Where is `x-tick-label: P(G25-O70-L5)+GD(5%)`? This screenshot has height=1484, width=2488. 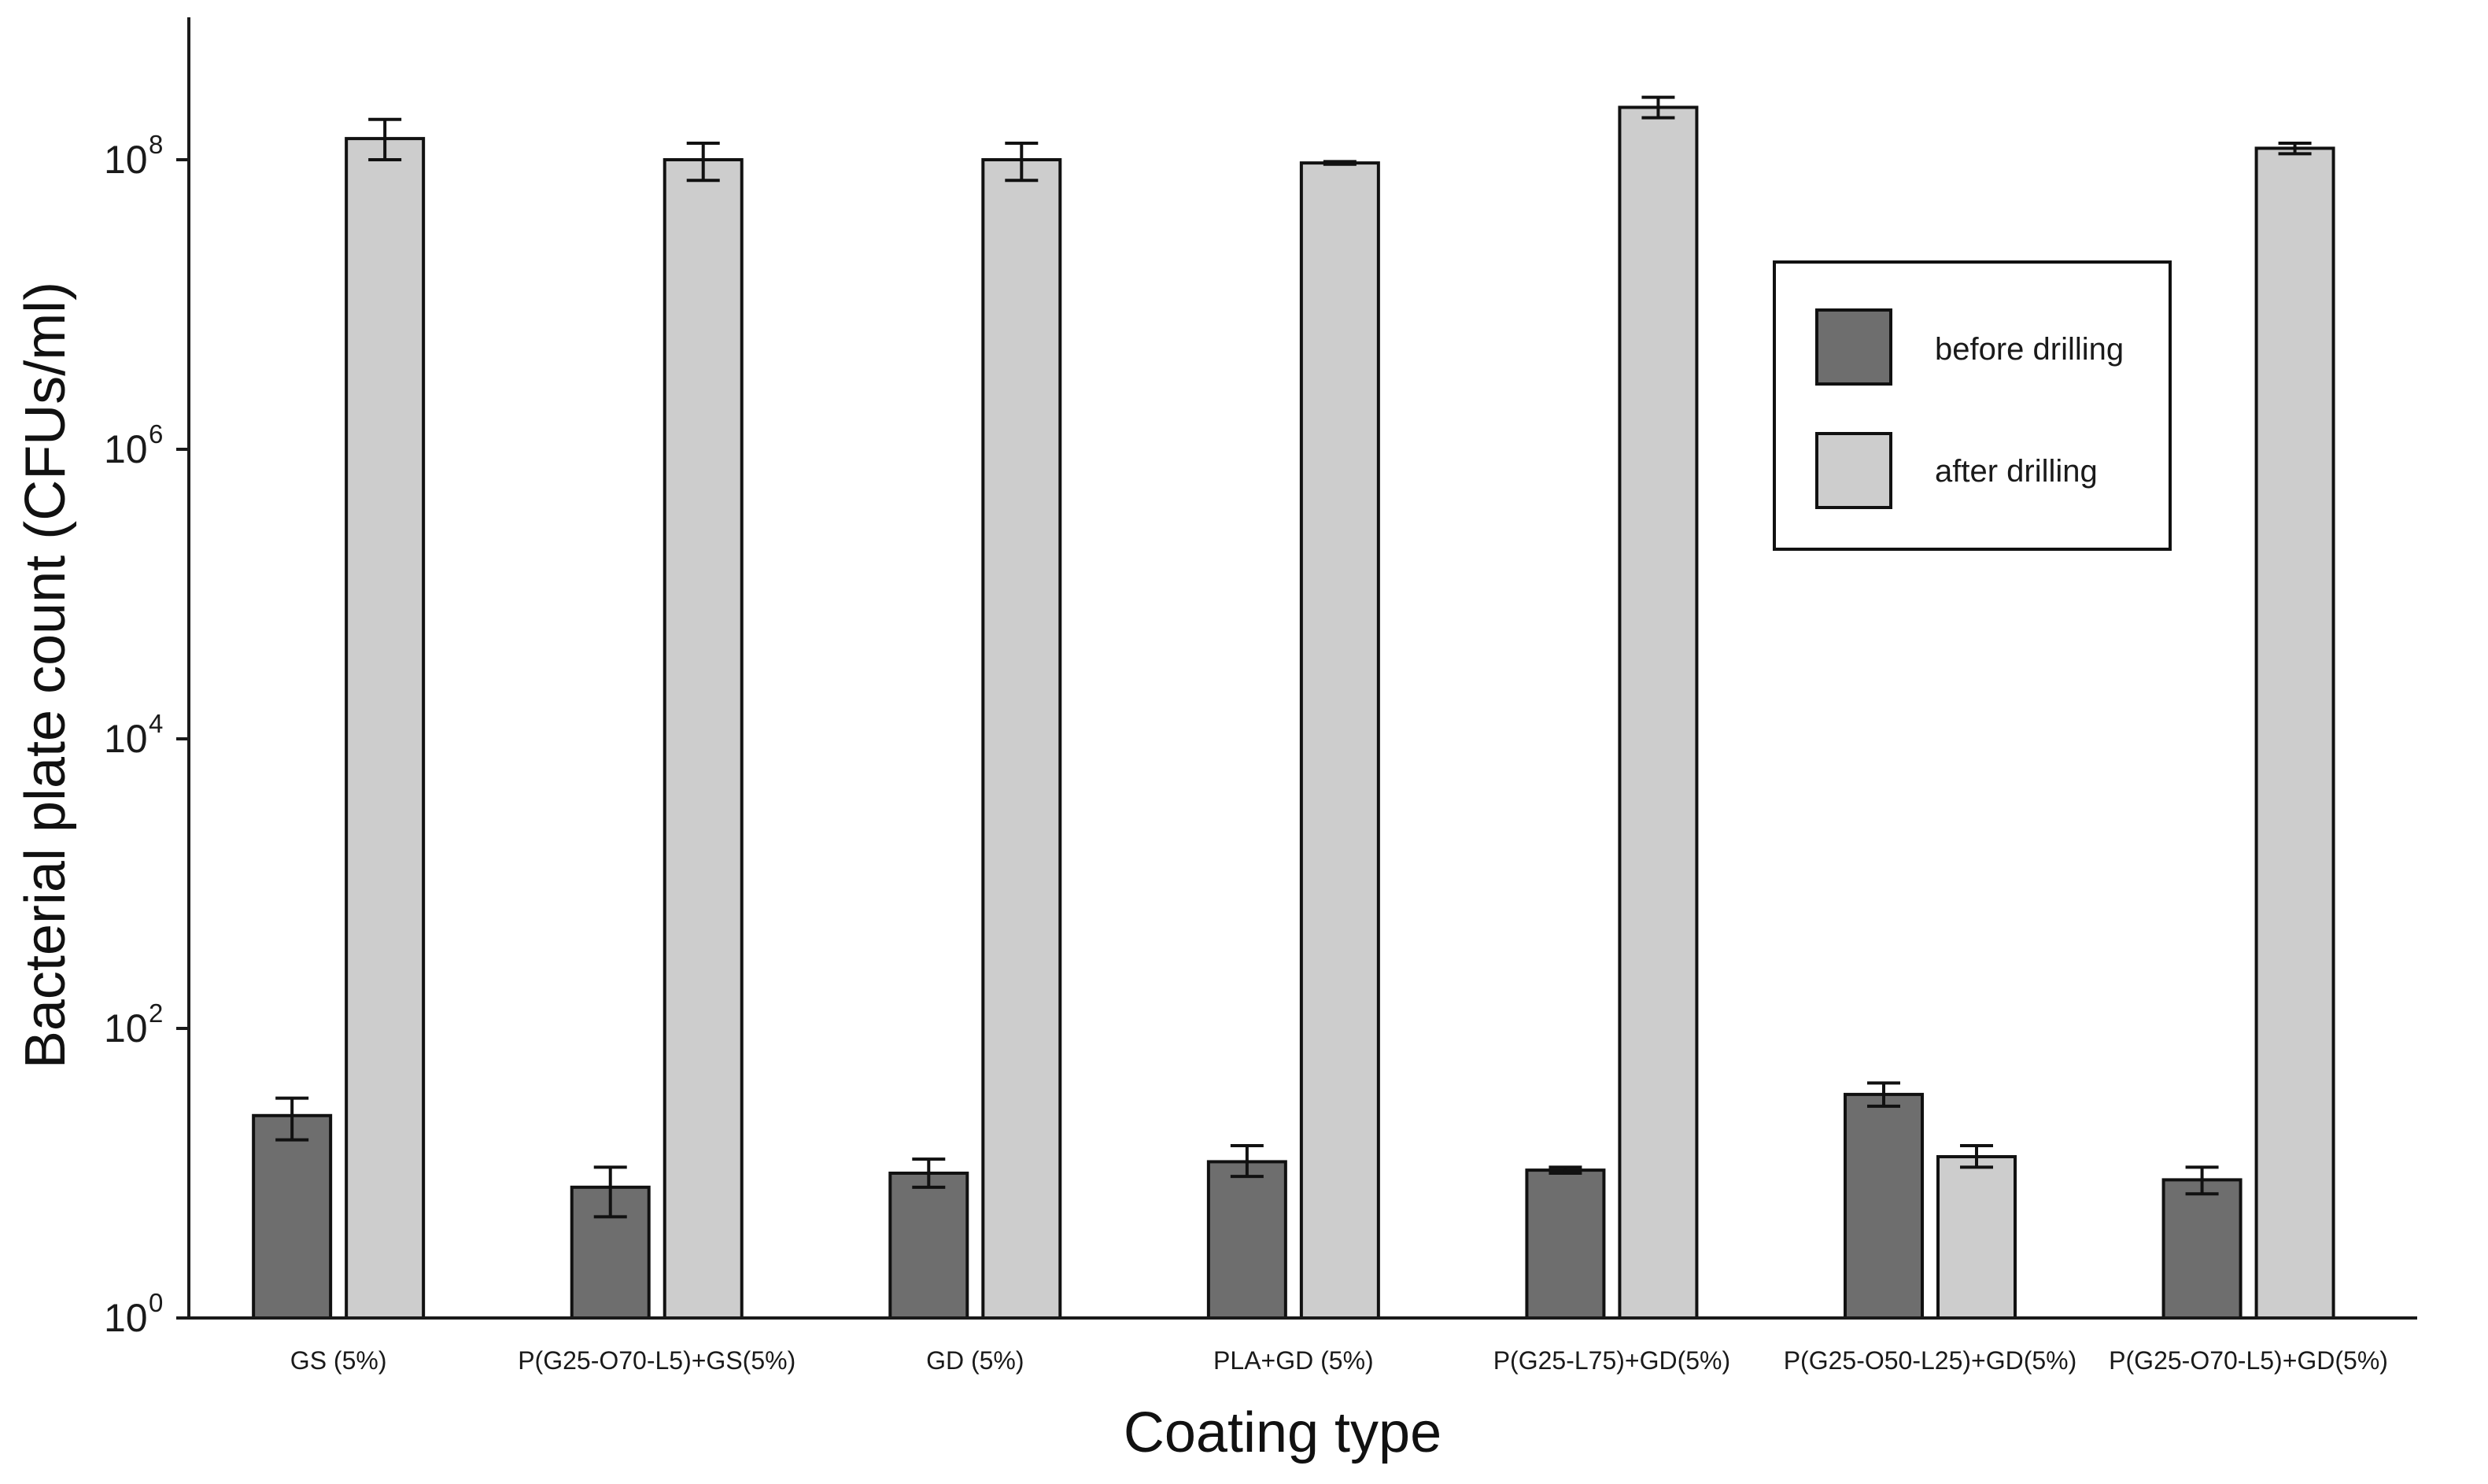 x-tick-label: P(G25-O70-L5)+GD(5%) is located at coordinates (2248, 1360).